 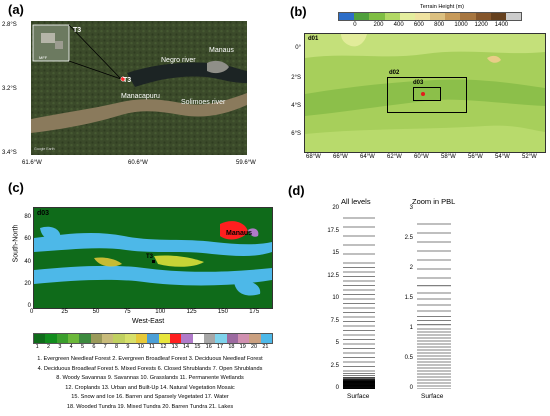 I want to click on lon-tick: 56°W, so click(x=475, y=157).